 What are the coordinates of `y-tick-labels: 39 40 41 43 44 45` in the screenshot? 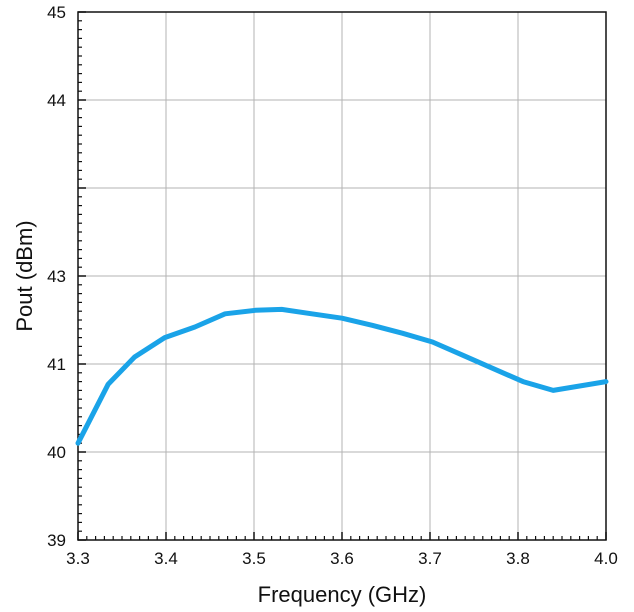 It's located at (56, 276).